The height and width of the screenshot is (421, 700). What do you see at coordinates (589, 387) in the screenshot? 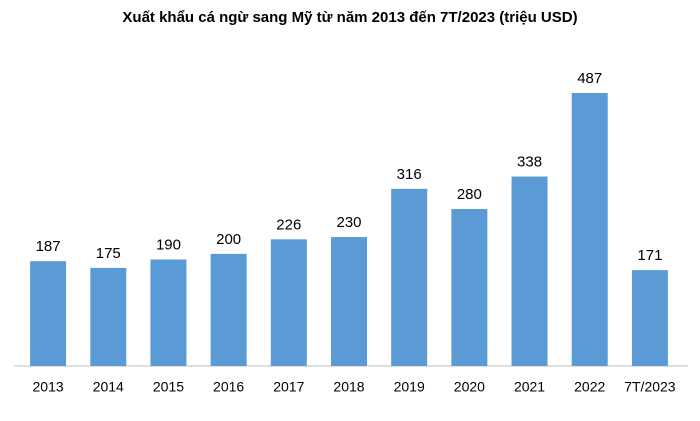
I see `x-tick-label: 2022` at bounding box center [589, 387].